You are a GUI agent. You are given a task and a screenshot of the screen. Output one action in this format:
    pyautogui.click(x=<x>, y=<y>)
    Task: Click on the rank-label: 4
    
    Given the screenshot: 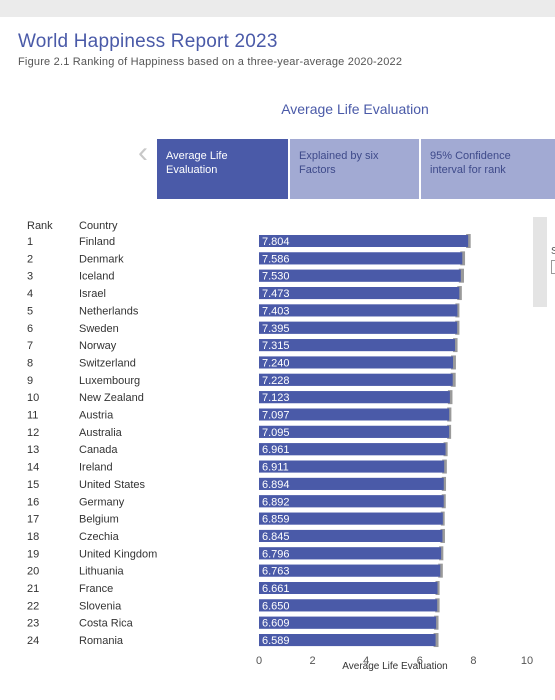 What is the action you would take?
    pyautogui.click(x=30, y=294)
    